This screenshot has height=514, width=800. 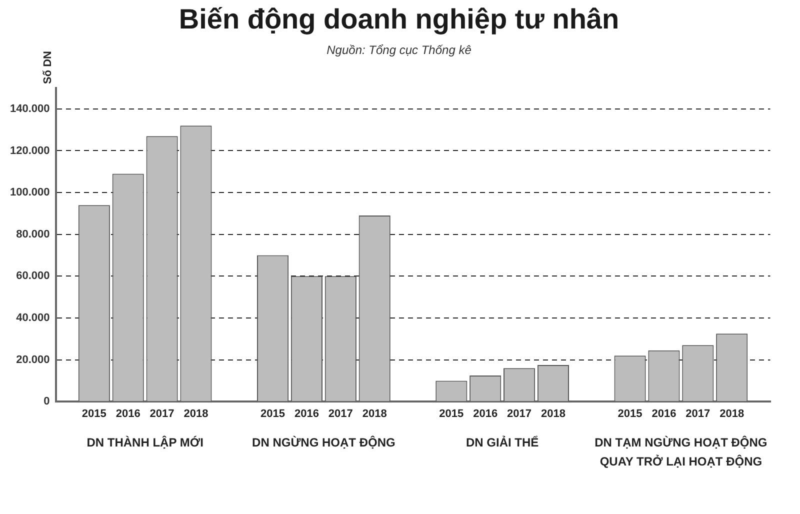 What do you see at coordinates (324, 443) in the screenshot?
I see `x-tick-label: DN NGỪNG HOẠT ĐỘNG` at bounding box center [324, 443].